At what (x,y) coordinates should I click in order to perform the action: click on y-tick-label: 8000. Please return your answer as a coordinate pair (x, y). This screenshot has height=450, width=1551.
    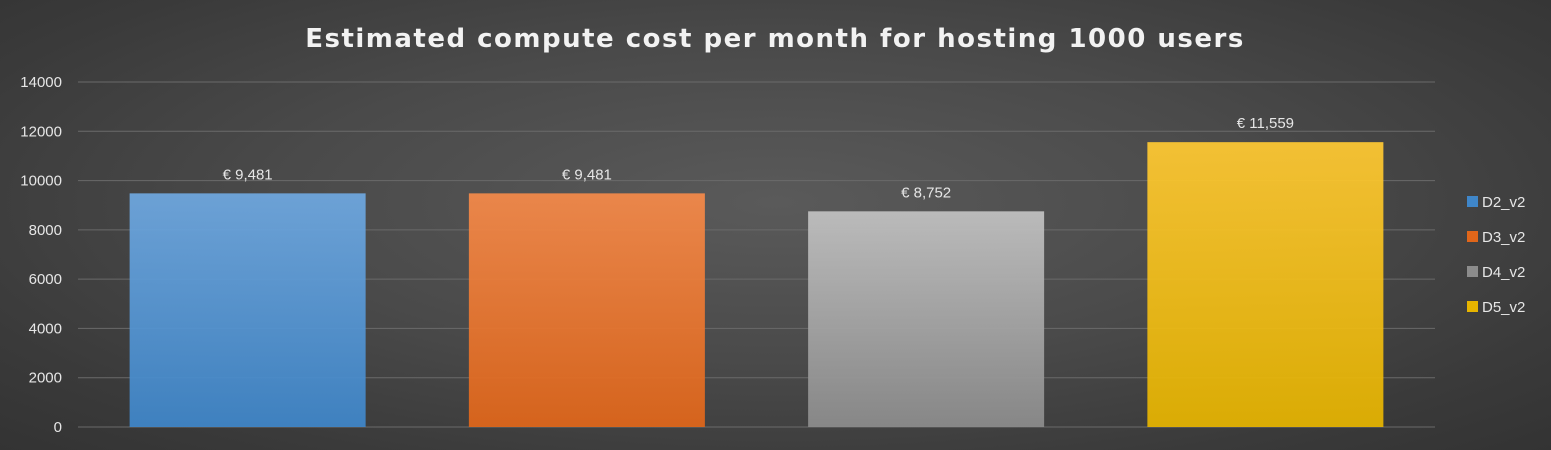
    Looking at the image, I should click on (45, 230).